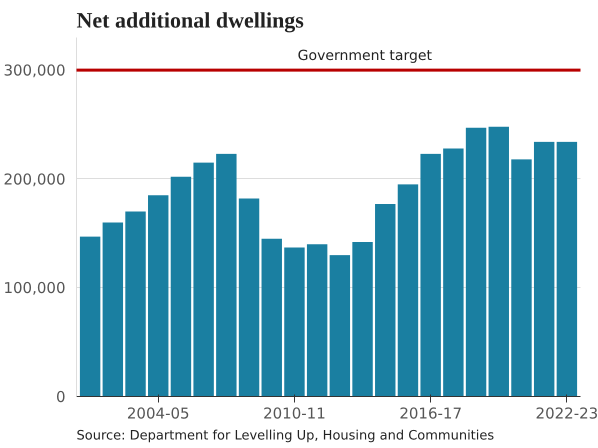 This screenshot has width=598, height=448. What do you see at coordinates (294, 413) in the screenshot?
I see `x-tick-label: 2010-11` at bounding box center [294, 413].